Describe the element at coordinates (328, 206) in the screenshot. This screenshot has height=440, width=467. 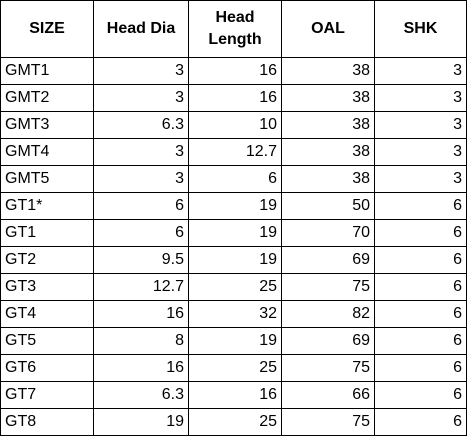
I see `value-cell: 50` at that location.